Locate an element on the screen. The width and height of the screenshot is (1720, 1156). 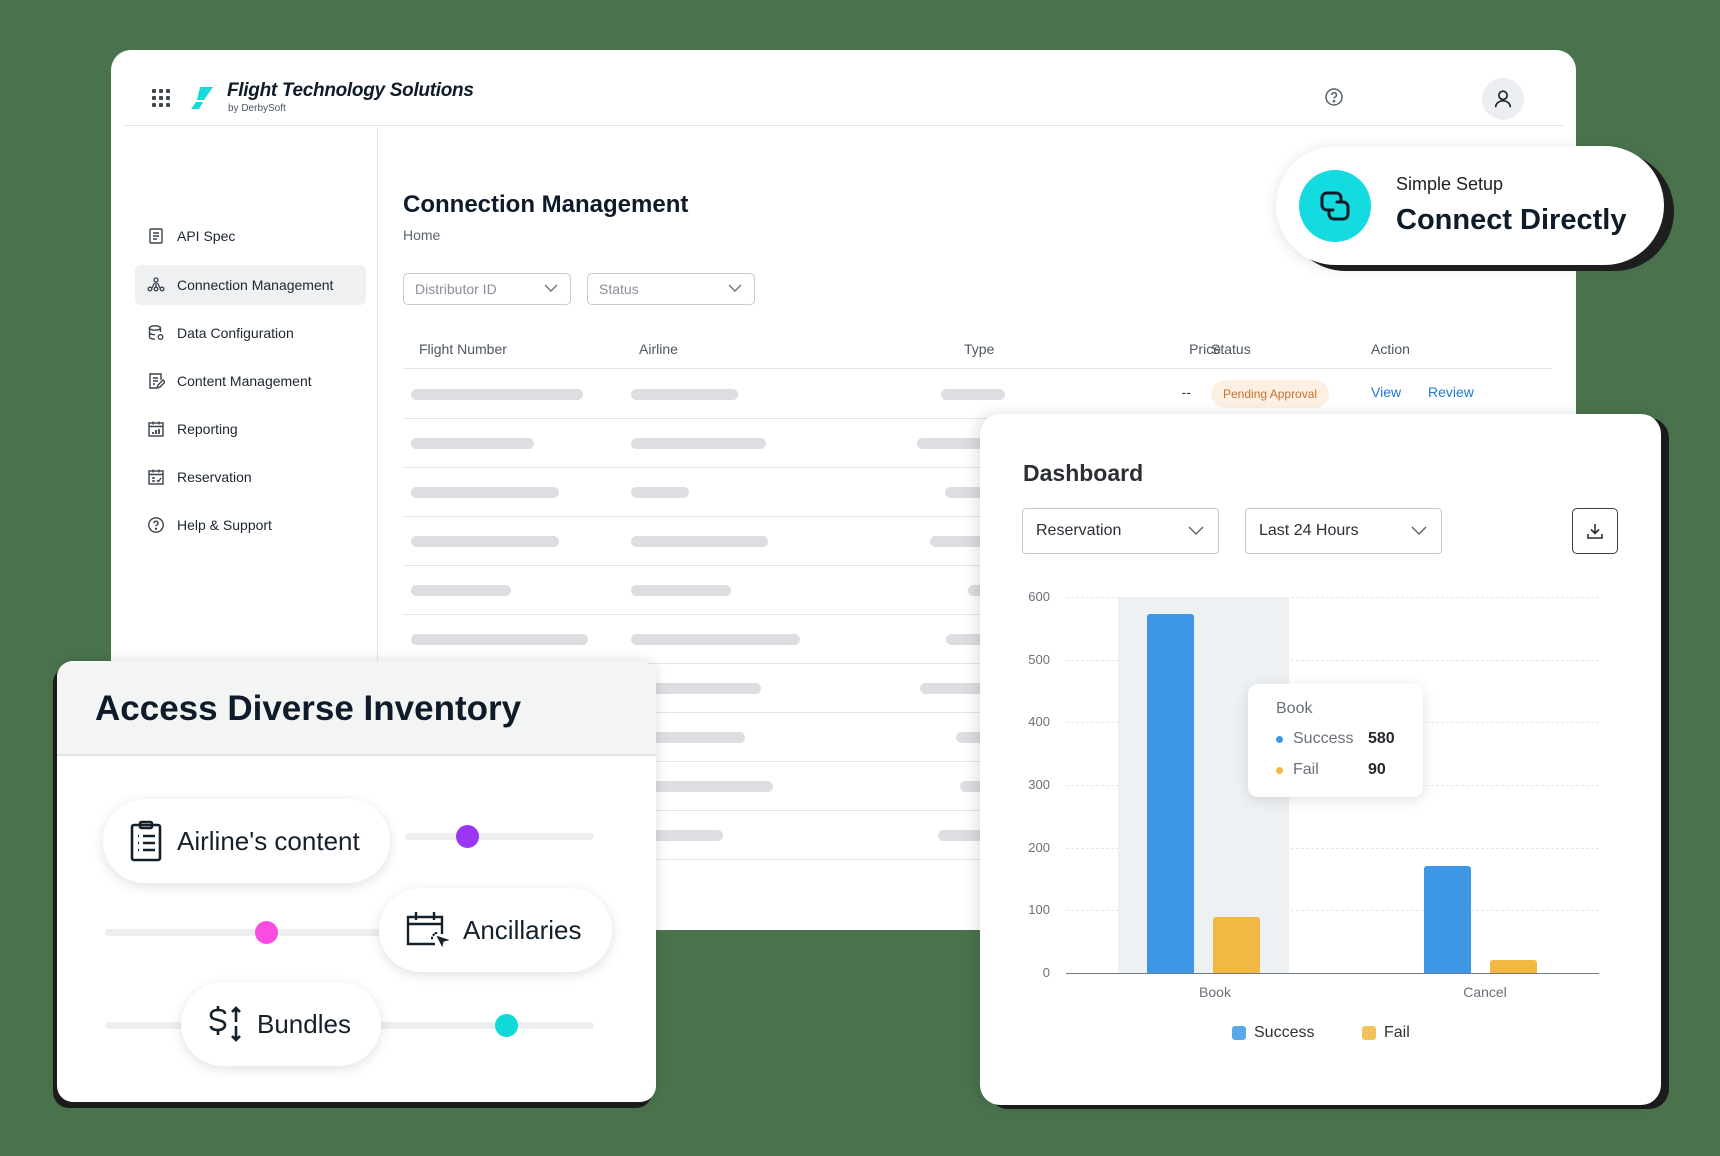
report-type-select: Reservation is located at coordinates (1120, 531).